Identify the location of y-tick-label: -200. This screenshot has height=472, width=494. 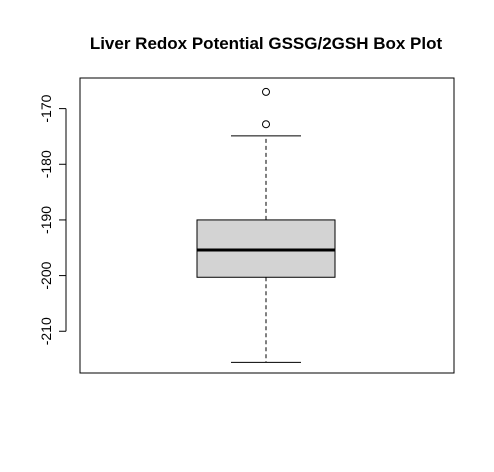
(46, 275).